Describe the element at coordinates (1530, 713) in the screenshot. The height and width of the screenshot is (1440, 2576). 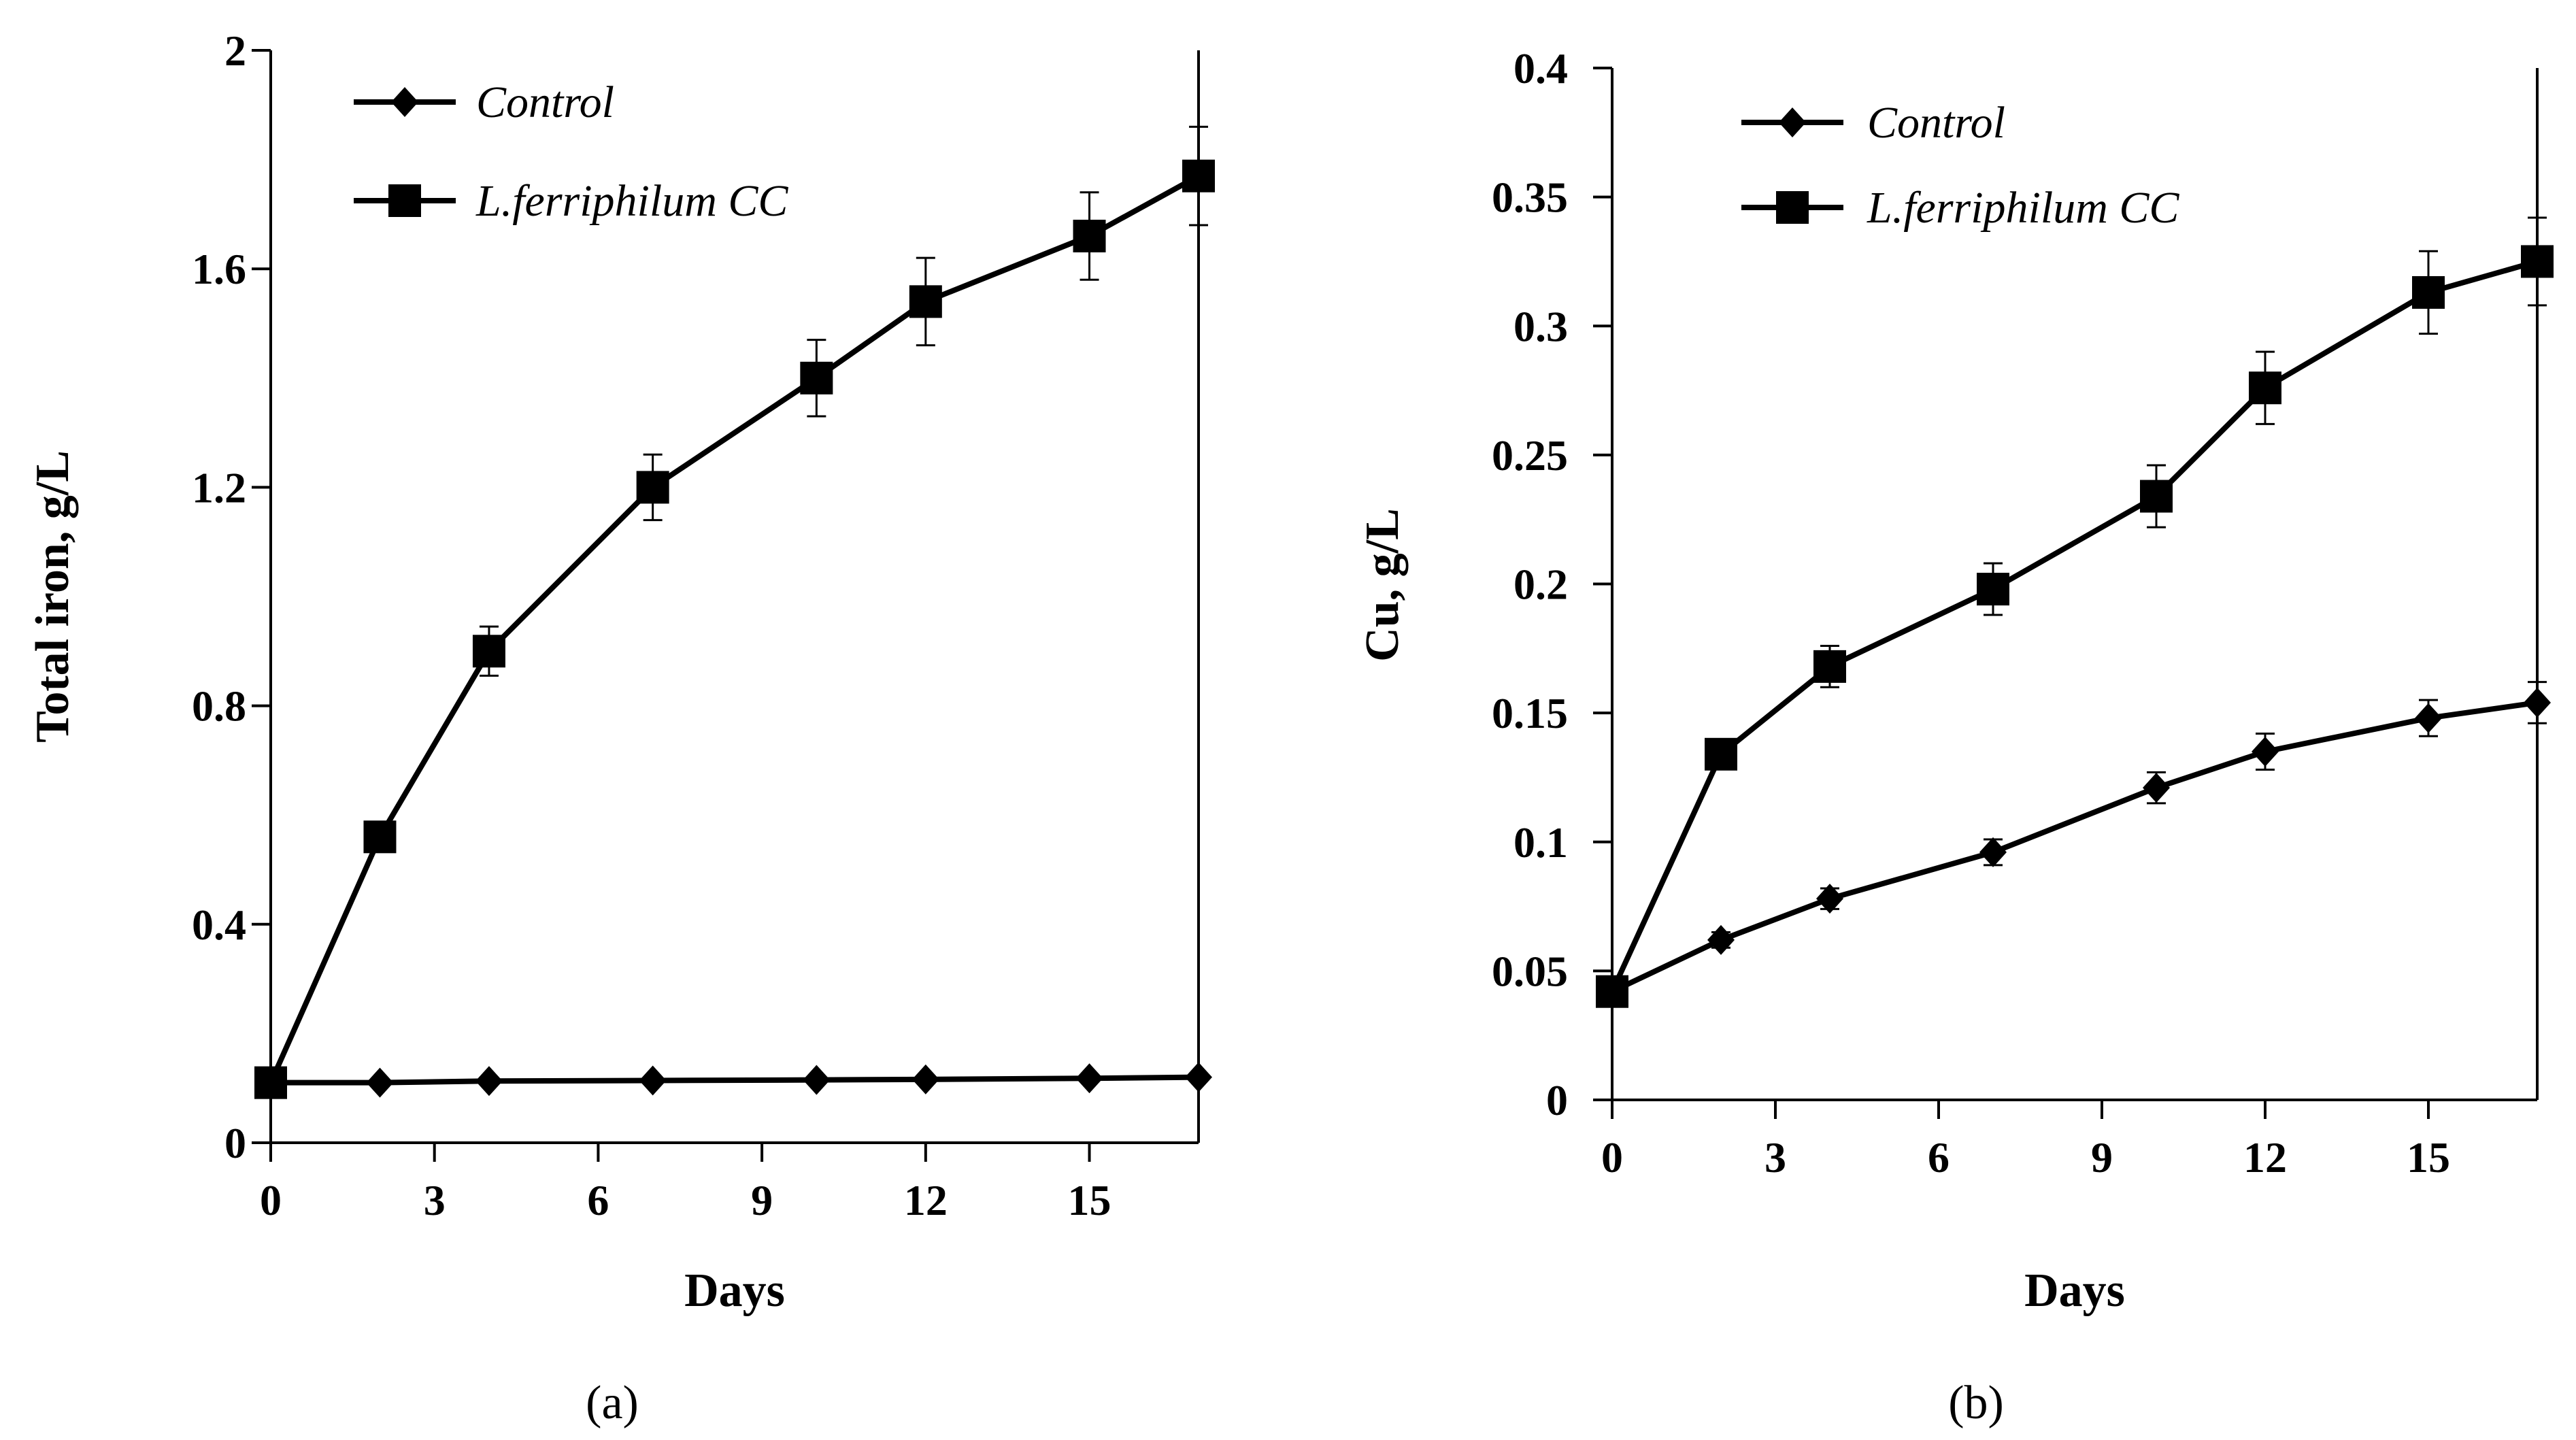
I see `y-tick-label: 0.15` at that location.